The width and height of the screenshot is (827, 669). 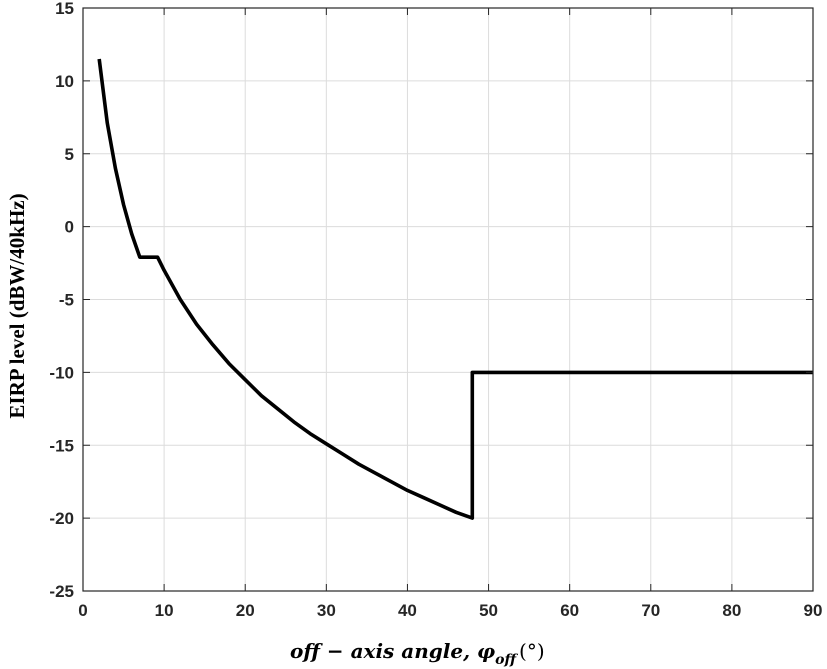 What do you see at coordinates (650, 610) in the screenshot?
I see `x-tick-label: 70` at bounding box center [650, 610].